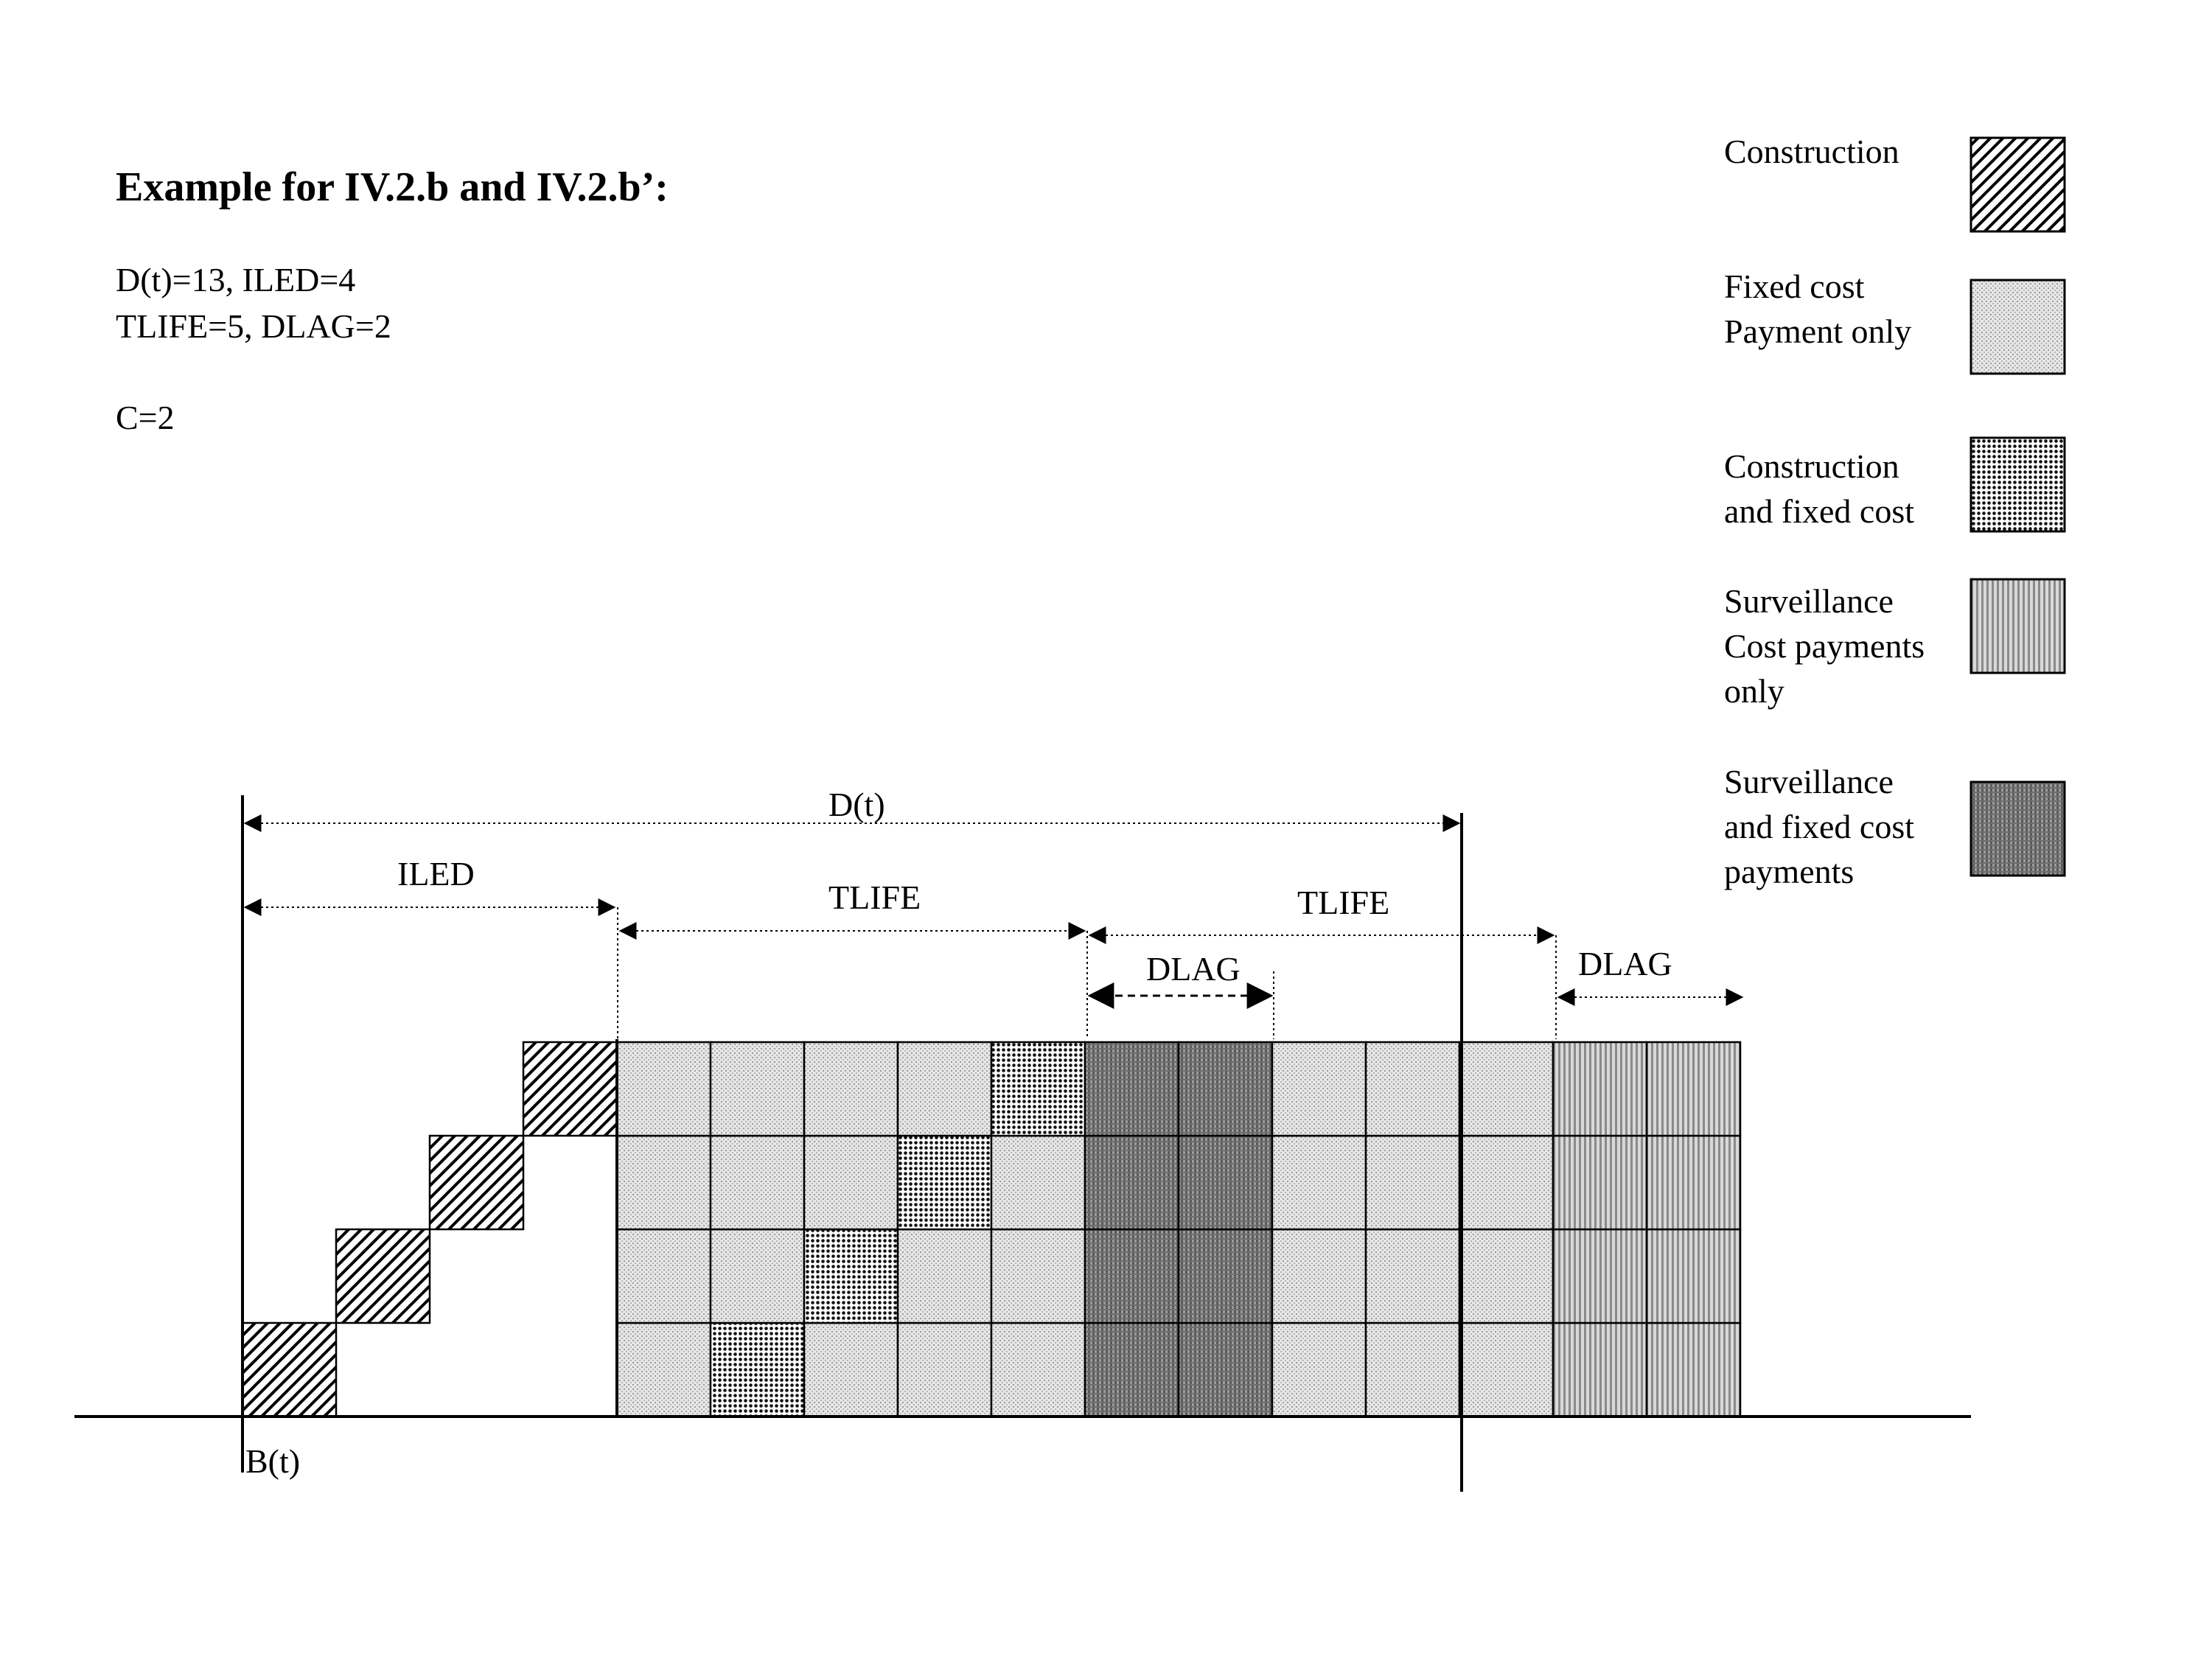  Describe the element at coordinates (1320, 961) in the screenshot. I see `dimension-tlife-2: TLIFE` at that location.